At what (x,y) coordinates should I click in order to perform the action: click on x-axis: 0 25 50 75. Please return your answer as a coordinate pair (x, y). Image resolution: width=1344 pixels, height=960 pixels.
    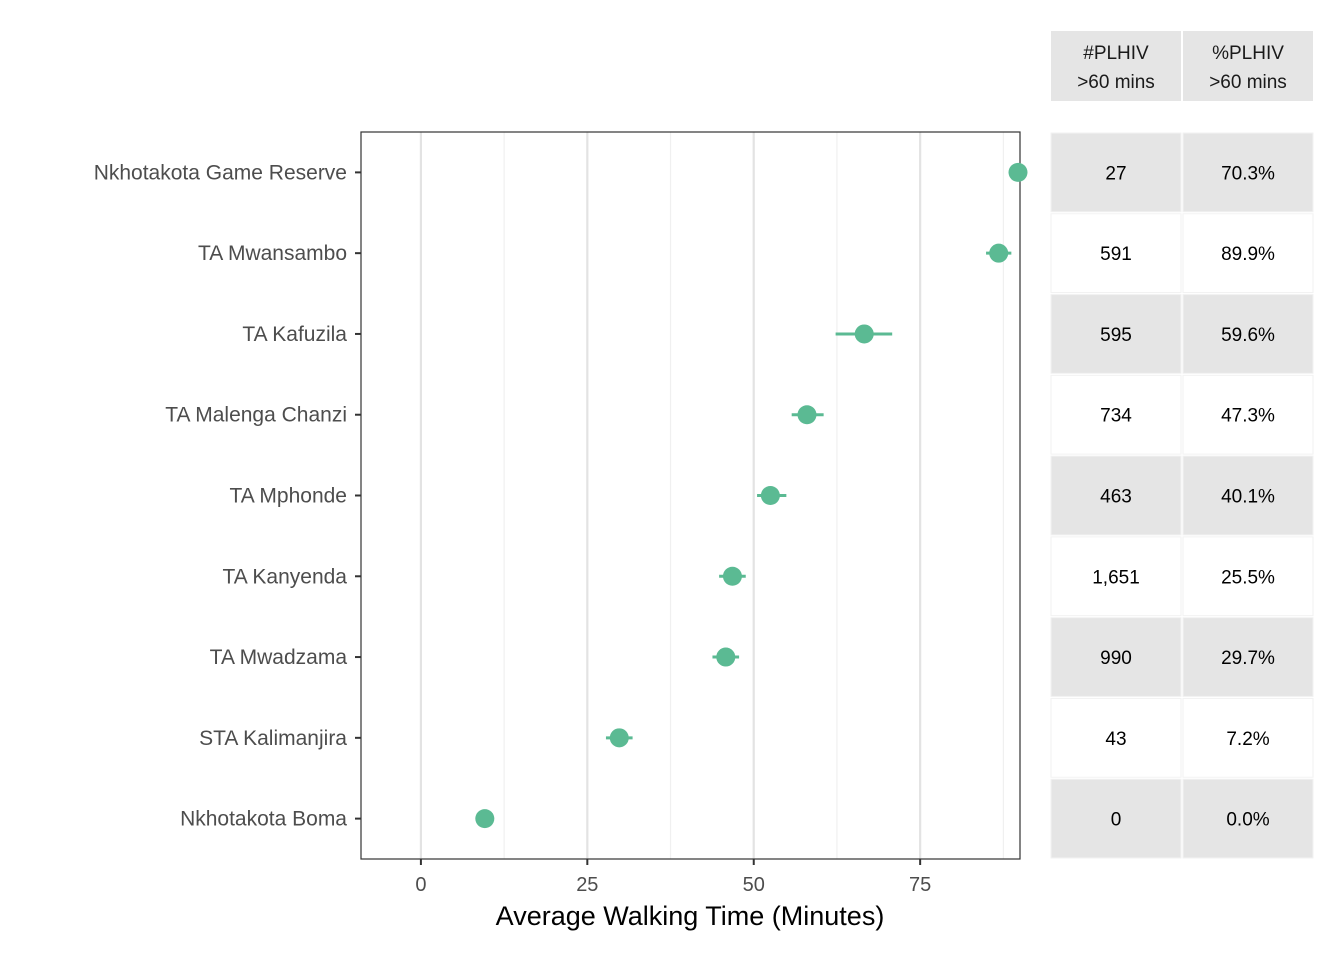
    Looking at the image, I should click on (673, 877).